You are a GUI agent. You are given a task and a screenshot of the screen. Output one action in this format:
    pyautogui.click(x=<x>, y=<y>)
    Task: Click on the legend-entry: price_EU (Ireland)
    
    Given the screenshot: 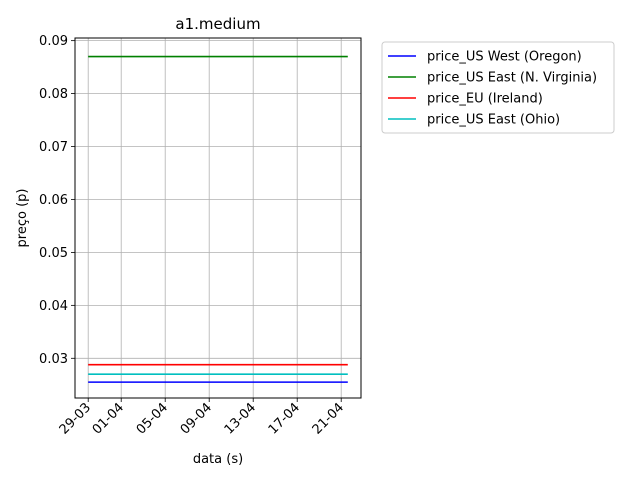 What is the action you would take?
    pyautogui.click(x=485, y=99)
    